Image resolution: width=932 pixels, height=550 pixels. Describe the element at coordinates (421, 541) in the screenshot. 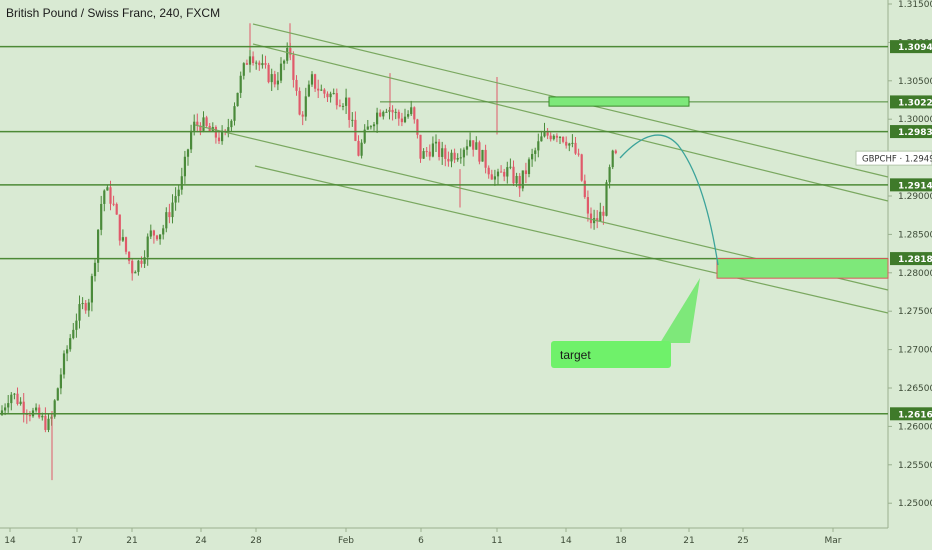

I see `x-tick-label: 6` at that location.